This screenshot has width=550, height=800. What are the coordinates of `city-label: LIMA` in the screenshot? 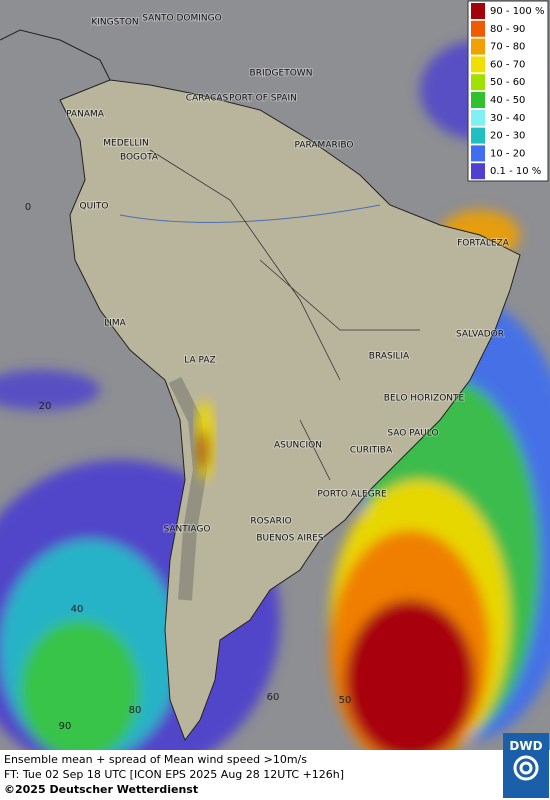 It's located at (115, 324).